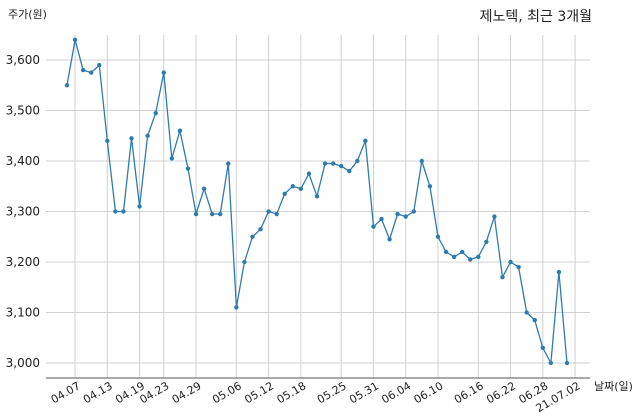 The width and height of the screenshot is (640, 419). Describe the element at coordinates (23, 161) in the screenshot. I see `y-tick-label: 3,400` at that location.